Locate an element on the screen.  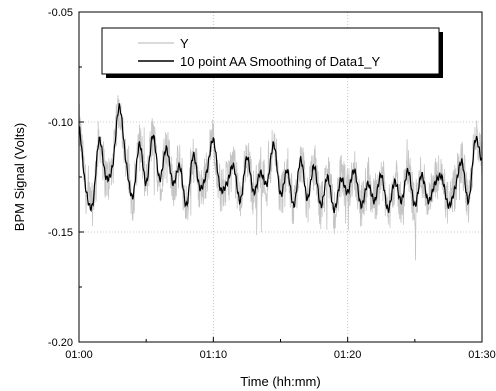
x-tick-label-3: 01:30 is located at coordinates (482, 355).